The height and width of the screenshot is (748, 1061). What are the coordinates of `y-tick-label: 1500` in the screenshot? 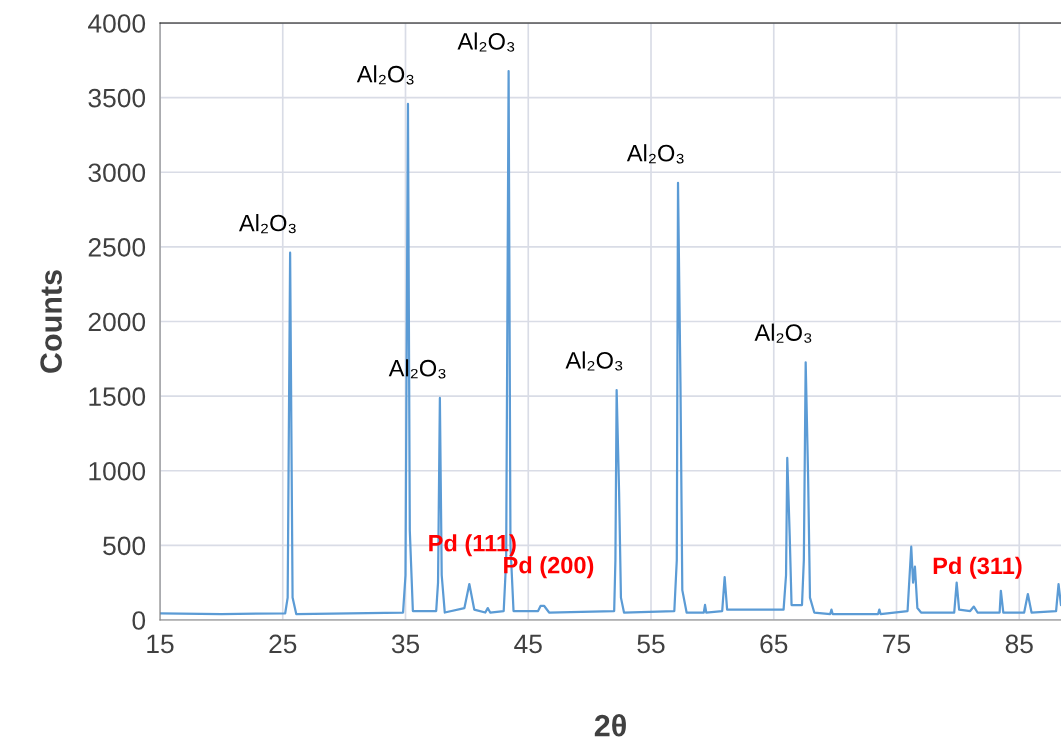 It's located at (117, 396).